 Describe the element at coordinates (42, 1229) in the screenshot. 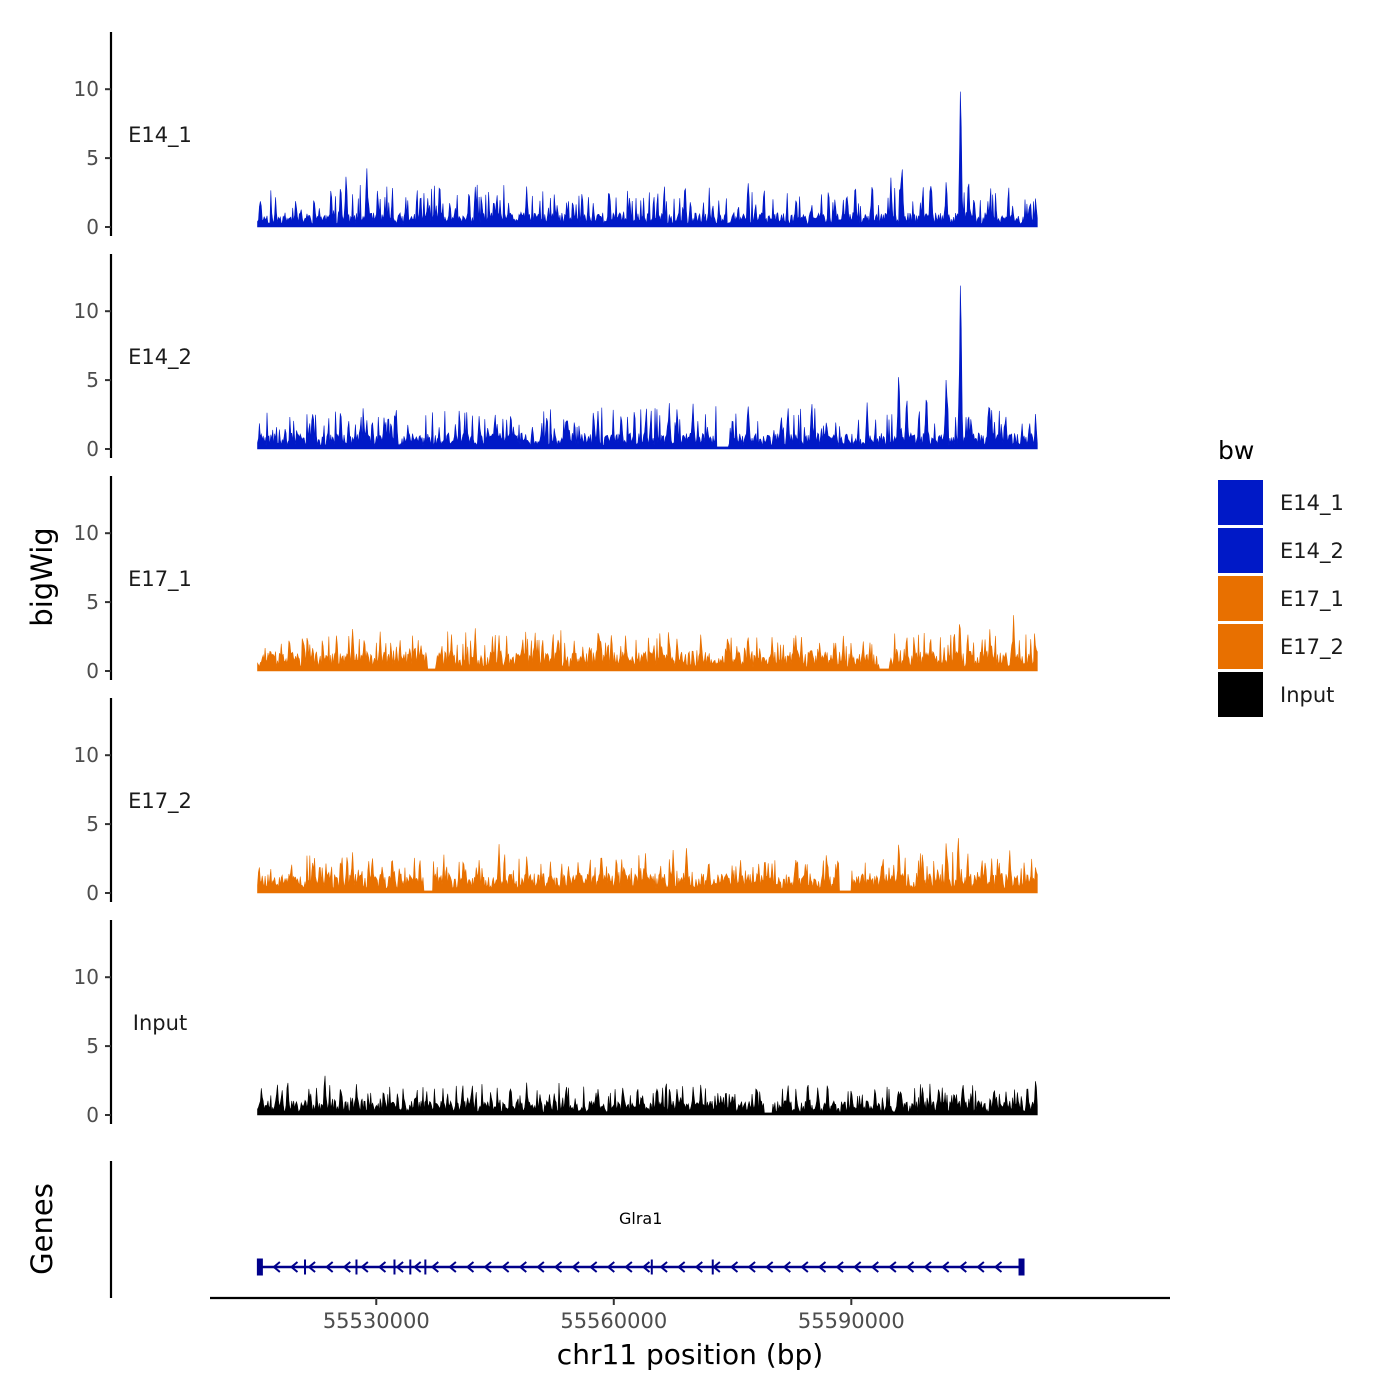

I see `genes-axis-title: Genes` at that location.